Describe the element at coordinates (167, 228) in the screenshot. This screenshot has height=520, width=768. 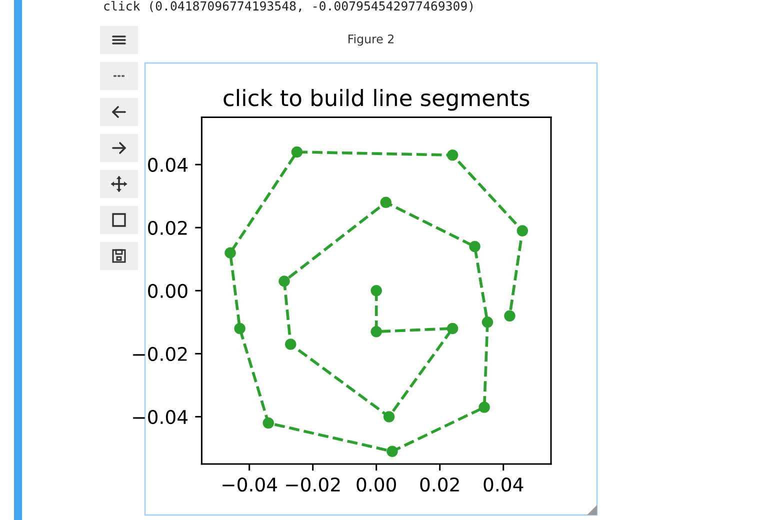
I see `y-tick-label: 0.02` at that location.